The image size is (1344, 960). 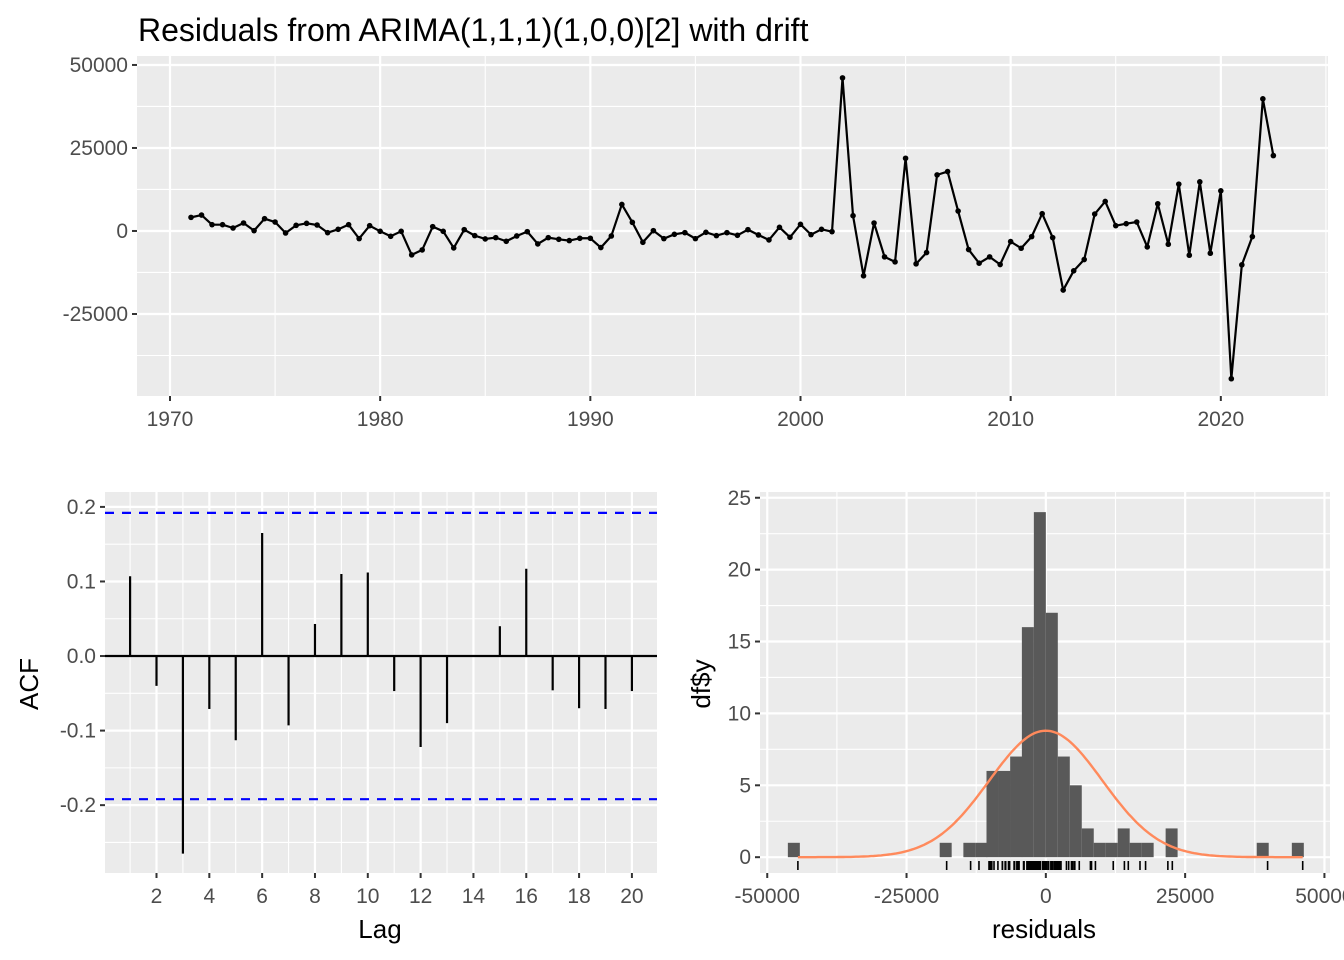 What do you see at coordinates (78, 805) in the screenshot?
I see `acf-y-tick-label: -0.2` at bounding box center [78, 805].